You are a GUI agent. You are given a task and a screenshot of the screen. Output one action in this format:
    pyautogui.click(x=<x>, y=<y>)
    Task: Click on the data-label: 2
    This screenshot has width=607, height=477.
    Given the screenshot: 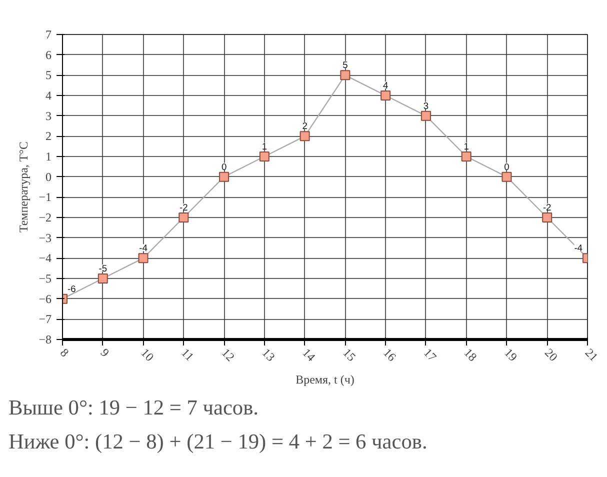 What is the action you would take?
    pyautogui.click(x=305, y=126)
    